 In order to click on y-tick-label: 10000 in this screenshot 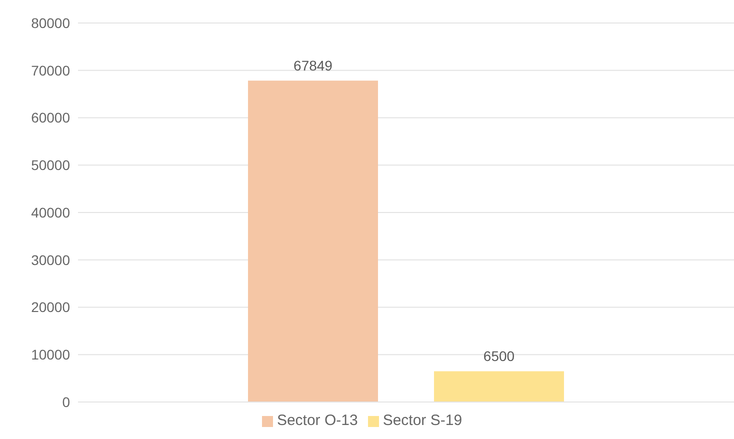, I will do `click(50, 354)`.